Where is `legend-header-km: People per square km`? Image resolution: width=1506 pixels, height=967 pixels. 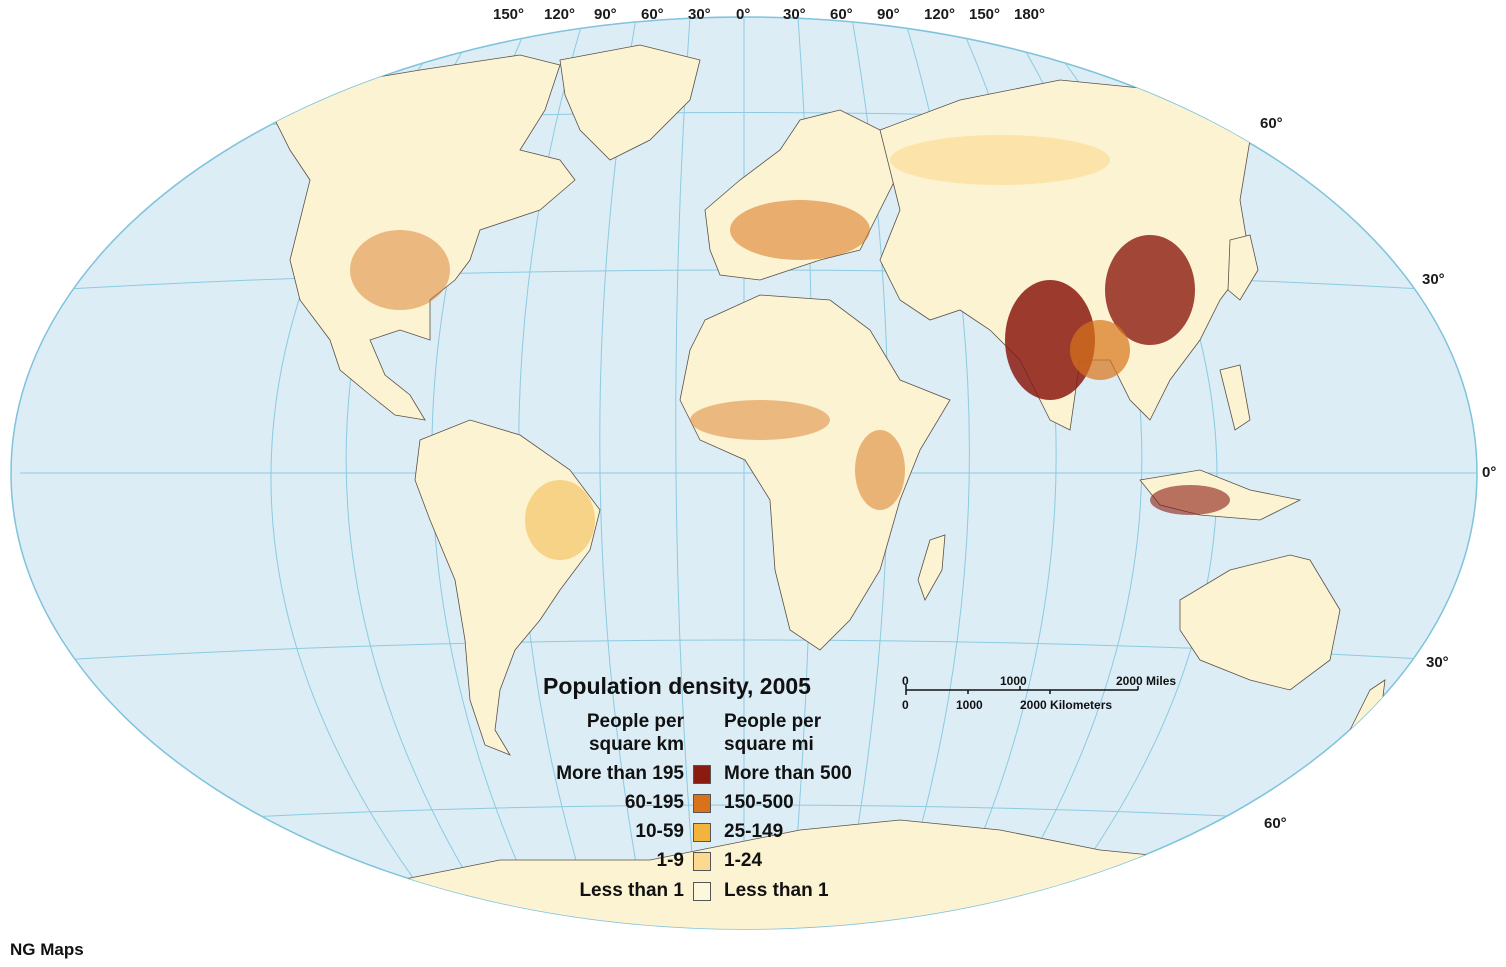 legend-header-km: People per square km is located at coordinates (635, 733).